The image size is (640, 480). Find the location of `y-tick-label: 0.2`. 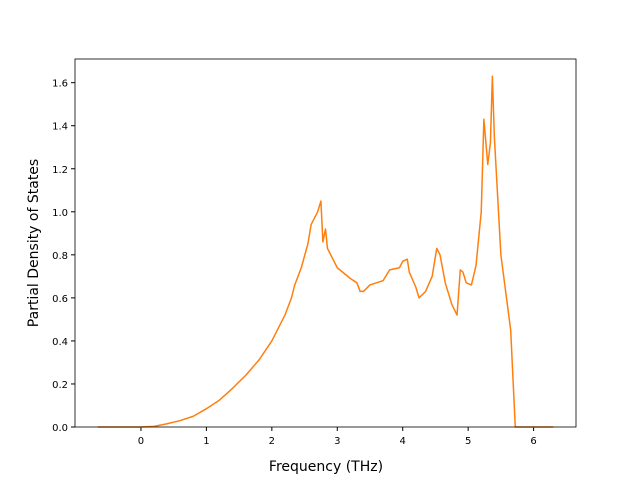

y-tick-label: 0.2 is located at coordinates (60, 385).